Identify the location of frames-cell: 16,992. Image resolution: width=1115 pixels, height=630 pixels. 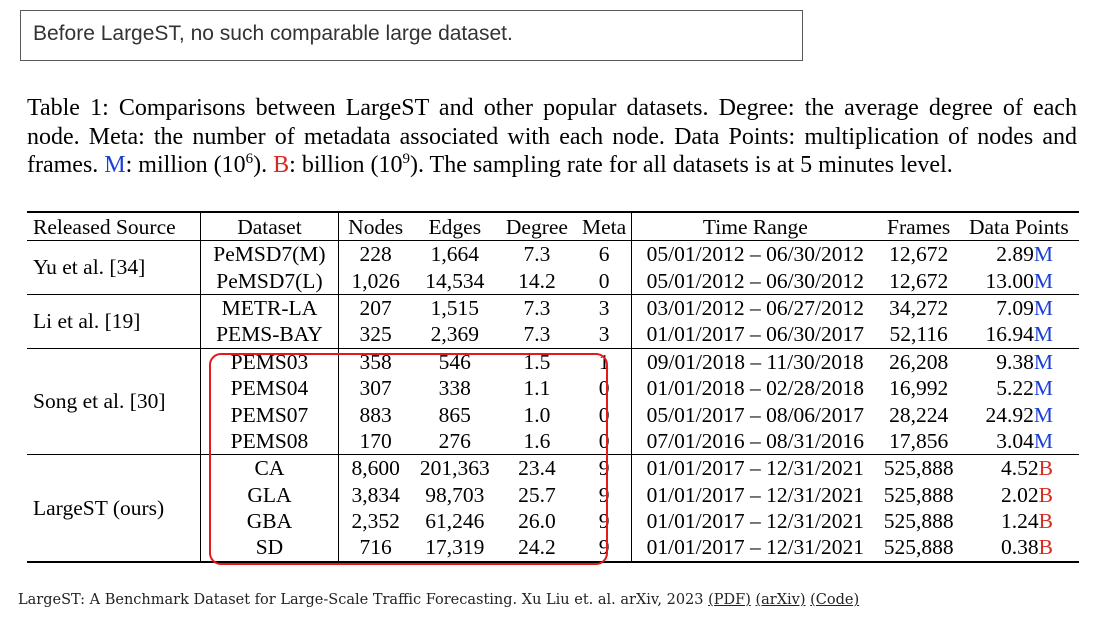
(919, 388).